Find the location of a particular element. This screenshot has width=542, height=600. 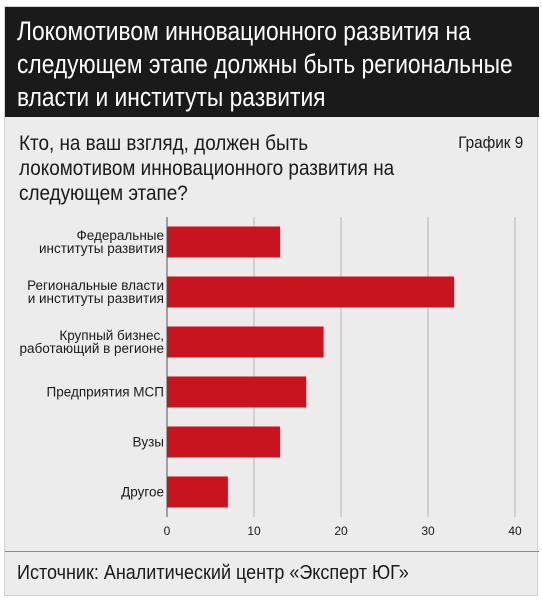

chart-number: График 9 is located at coordinates (490, 142).